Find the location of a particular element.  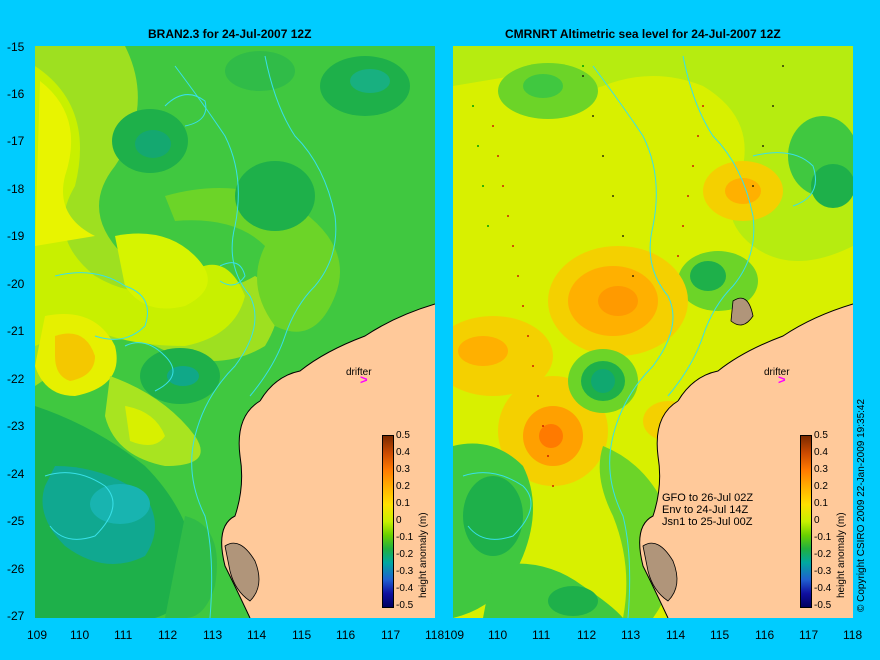

satellite-line: Env to 24-Jul 14Z is located at coordinates (705, 510).